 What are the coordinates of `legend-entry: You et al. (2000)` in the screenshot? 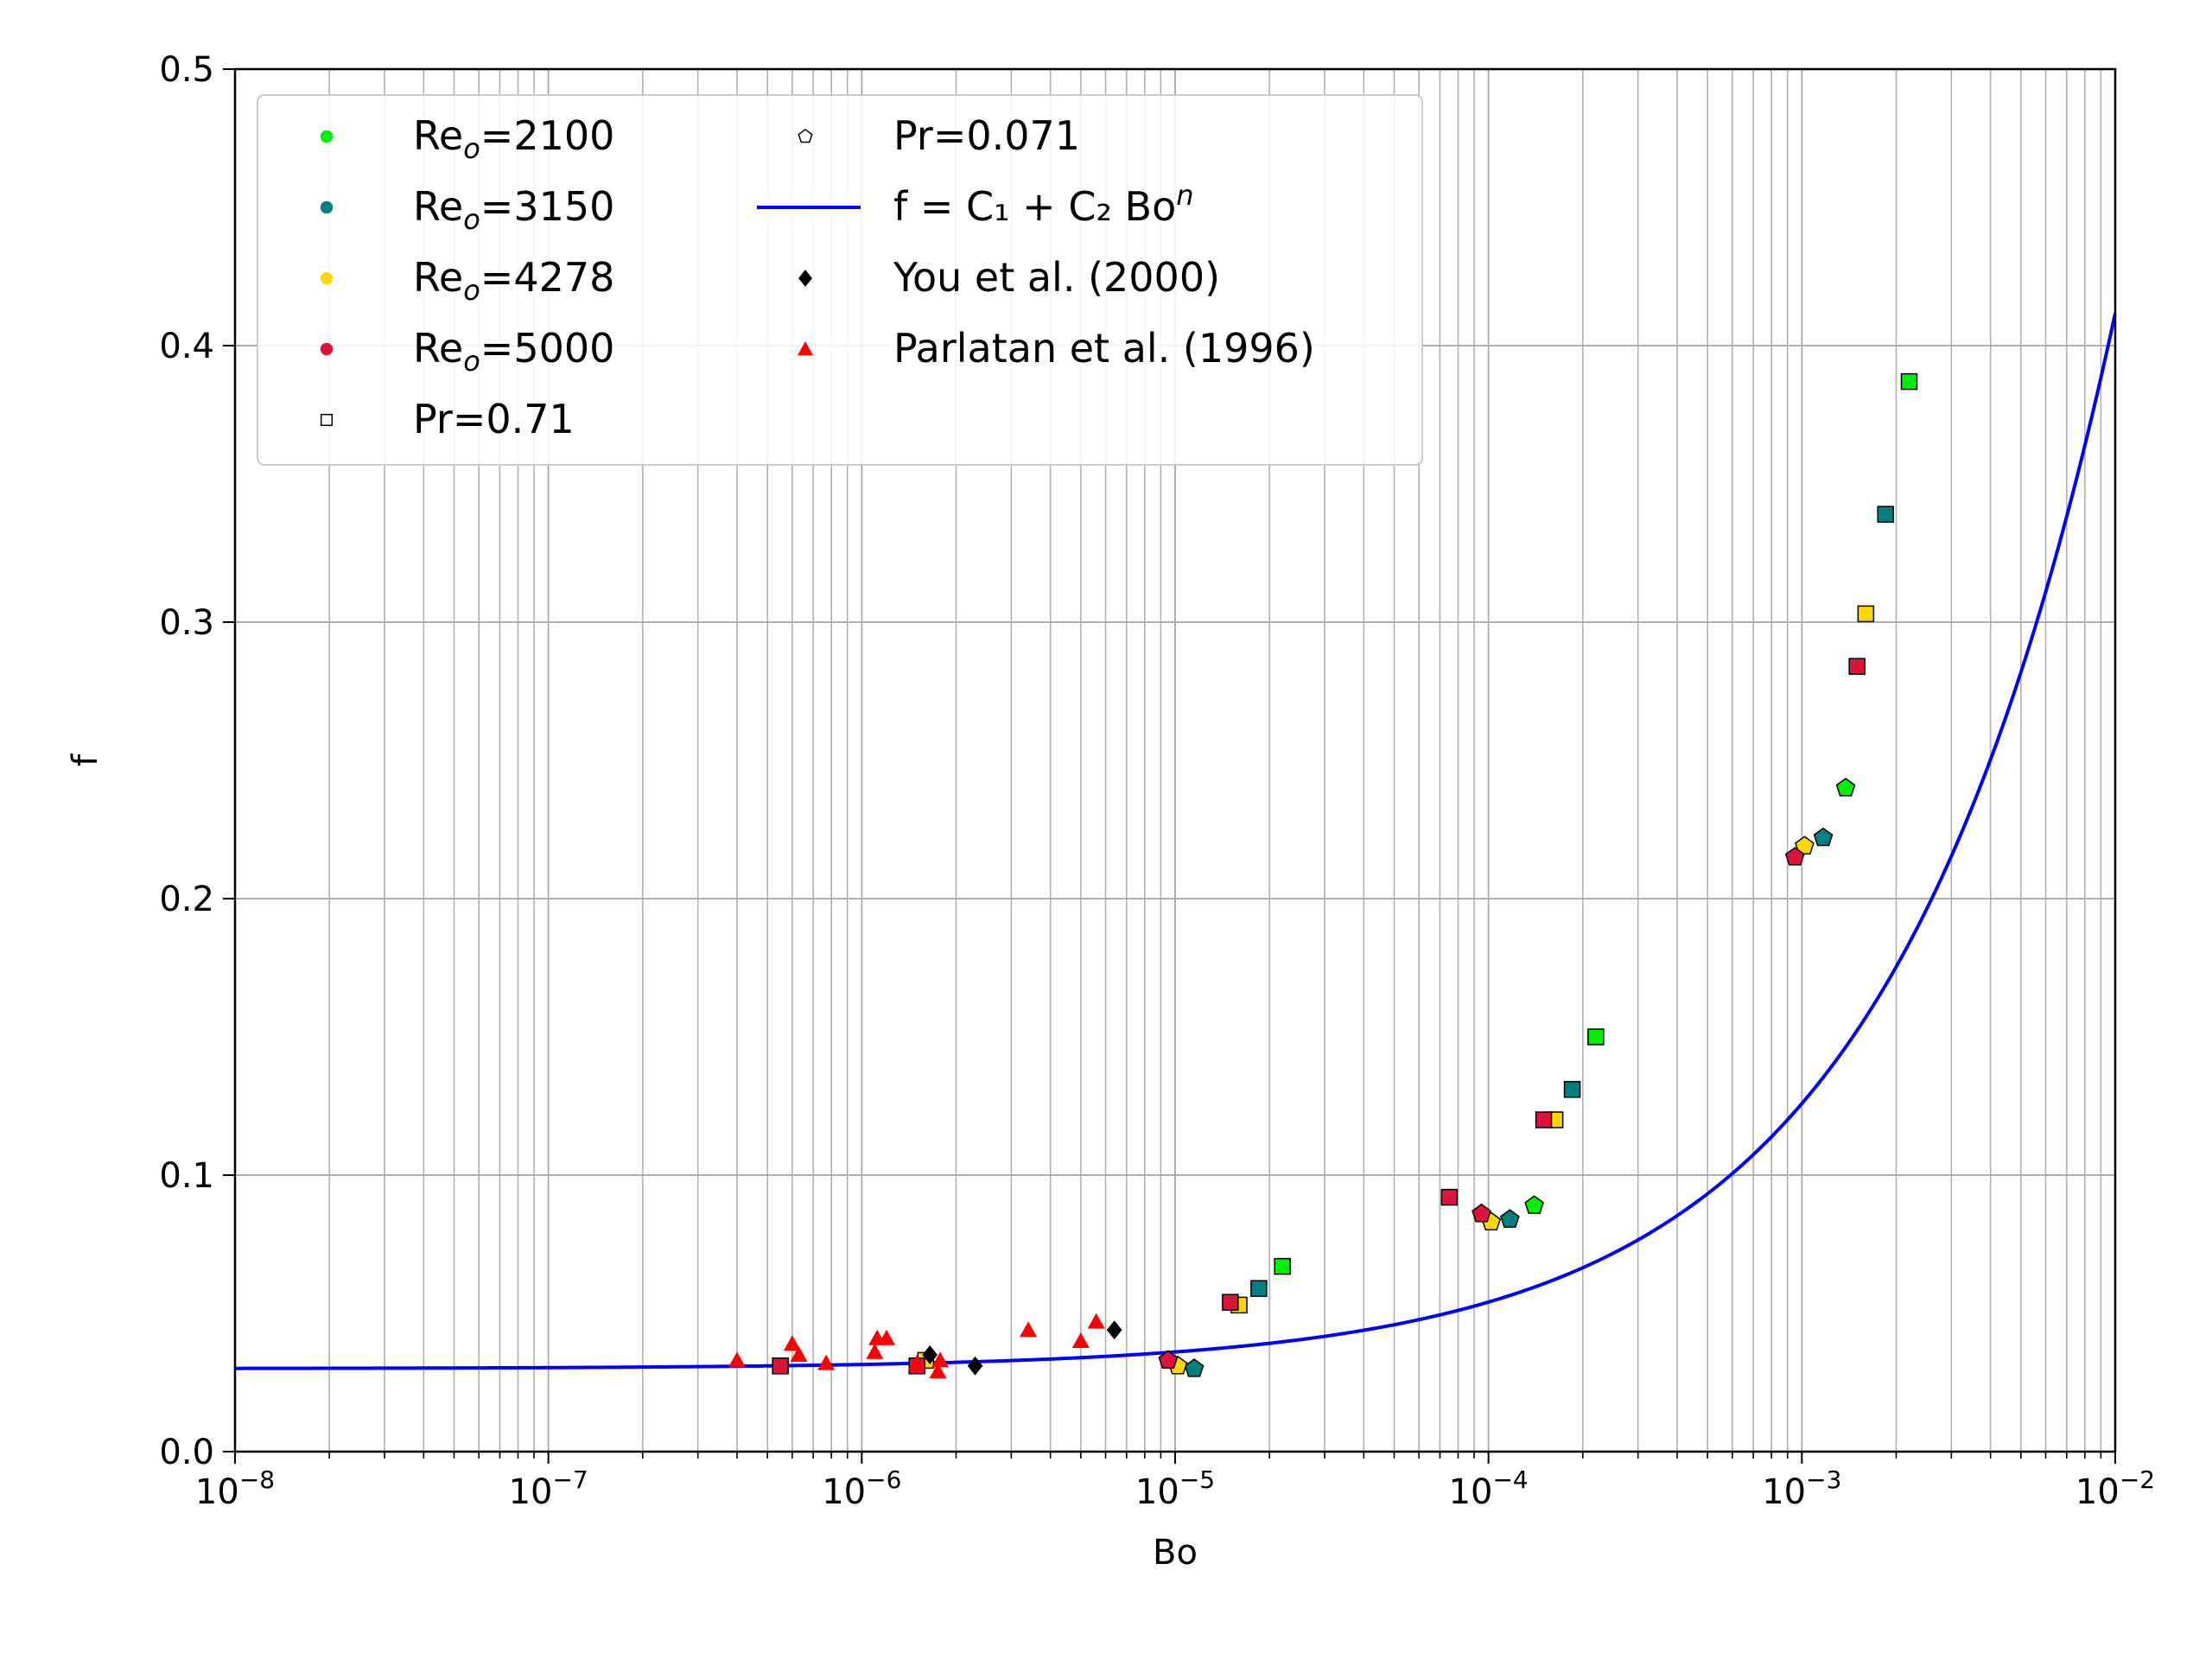 It's located at (1009, 277).